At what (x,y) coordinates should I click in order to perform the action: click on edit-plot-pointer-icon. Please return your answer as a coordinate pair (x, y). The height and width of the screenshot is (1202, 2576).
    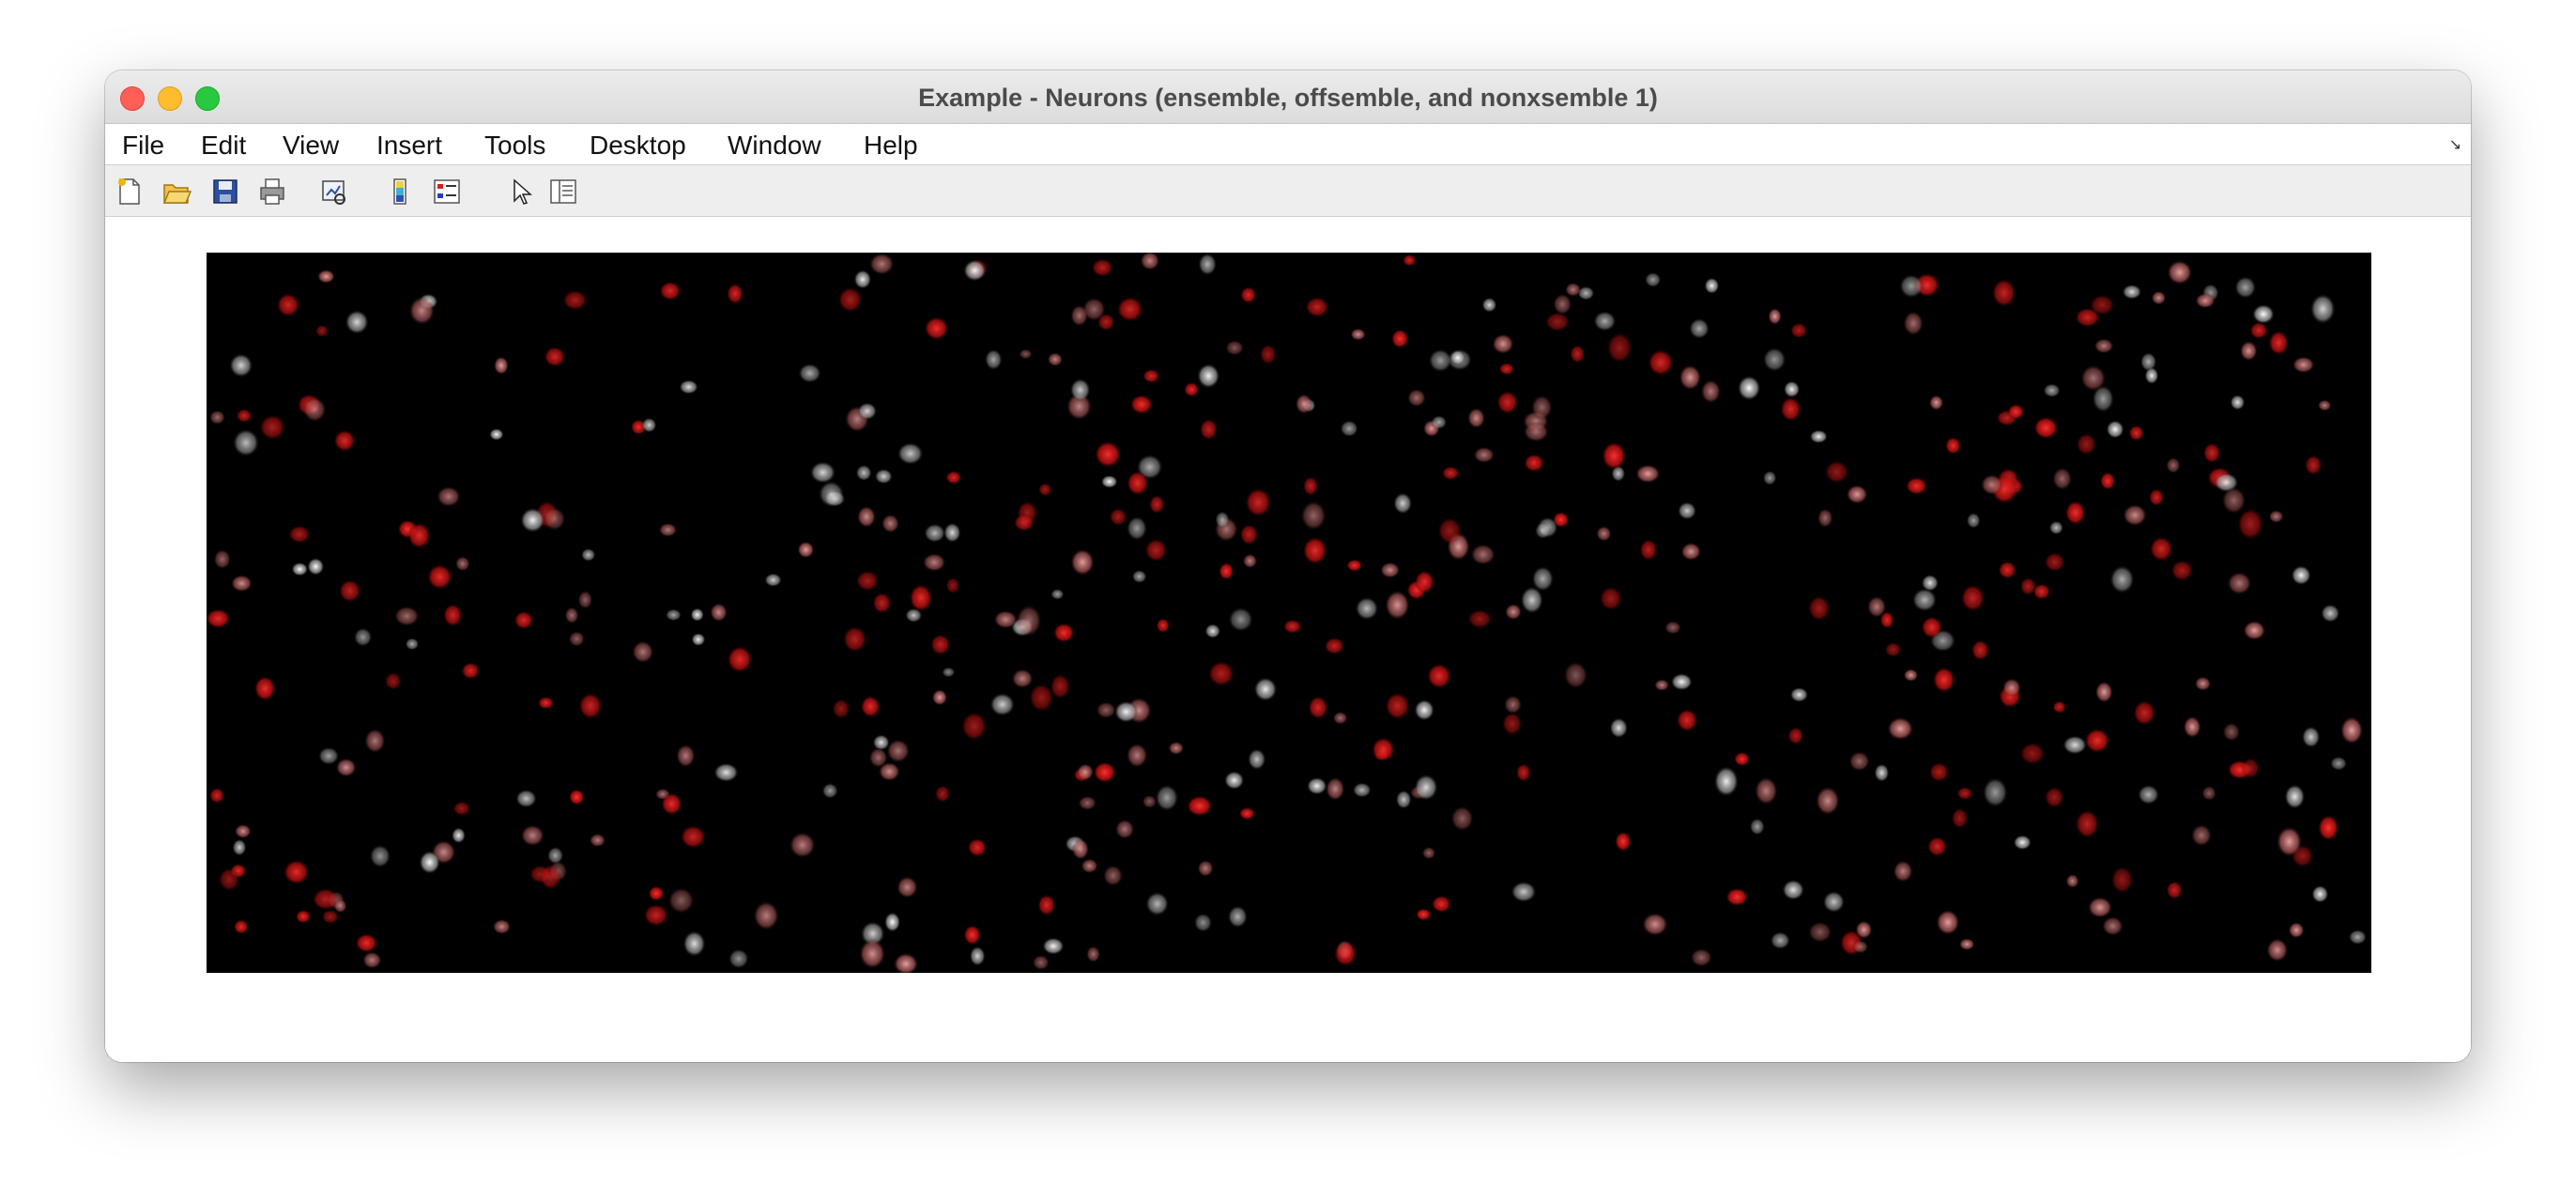
    Looking at the image, I should click on (520, 192).